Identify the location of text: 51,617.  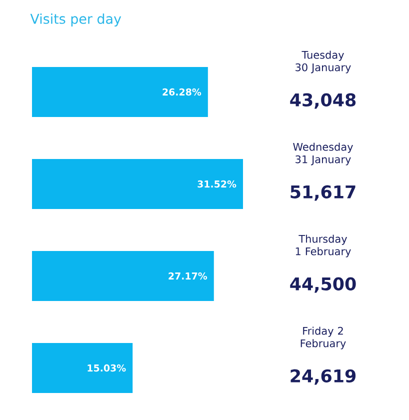
(323, 193).